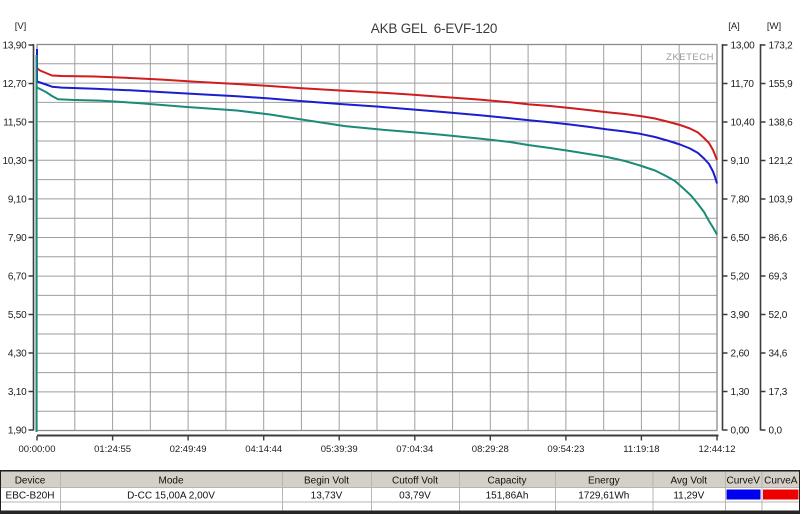 This screenshot has width=800, height=514. What do you see at coordinates (778, 354) in the screenshot?
I see `svg-text: 34,6` at bounding box center [778, 354].